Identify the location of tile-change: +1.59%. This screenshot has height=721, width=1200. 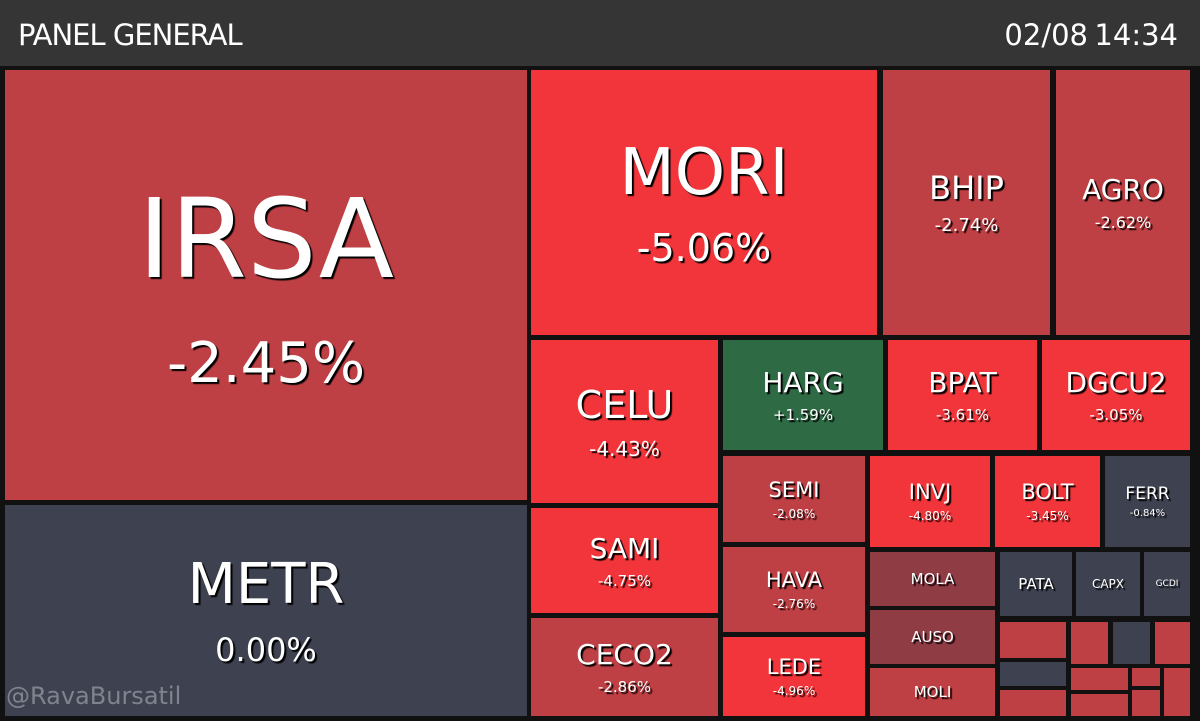
(803, 415).